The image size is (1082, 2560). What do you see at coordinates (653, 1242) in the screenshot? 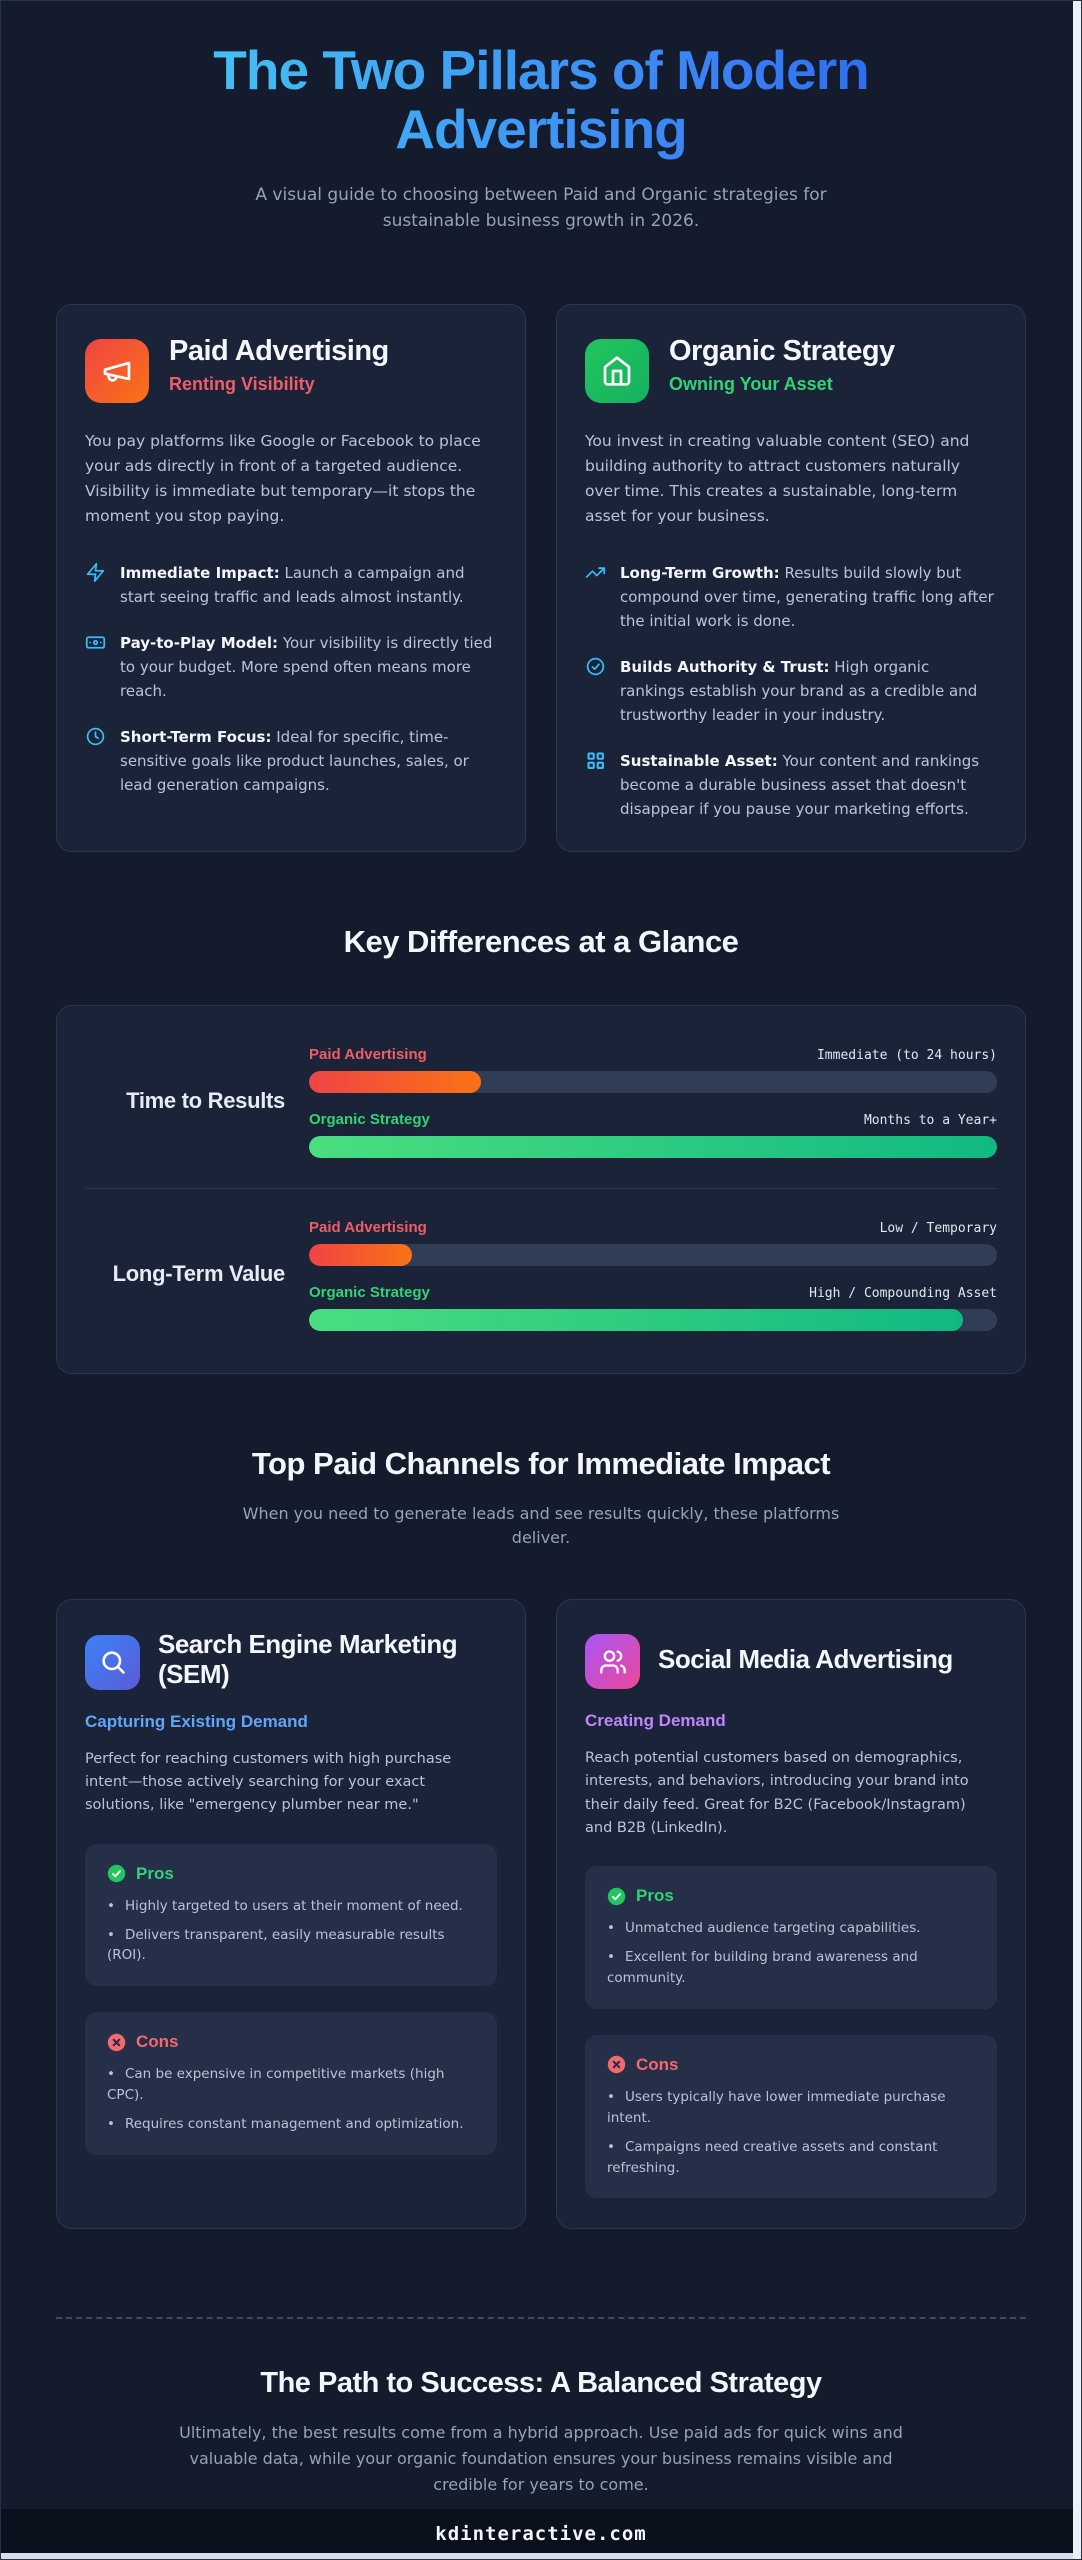
I see `paid-bar-group: Paid Advertising Low / Temporary` at bounding box center [653, 1242].